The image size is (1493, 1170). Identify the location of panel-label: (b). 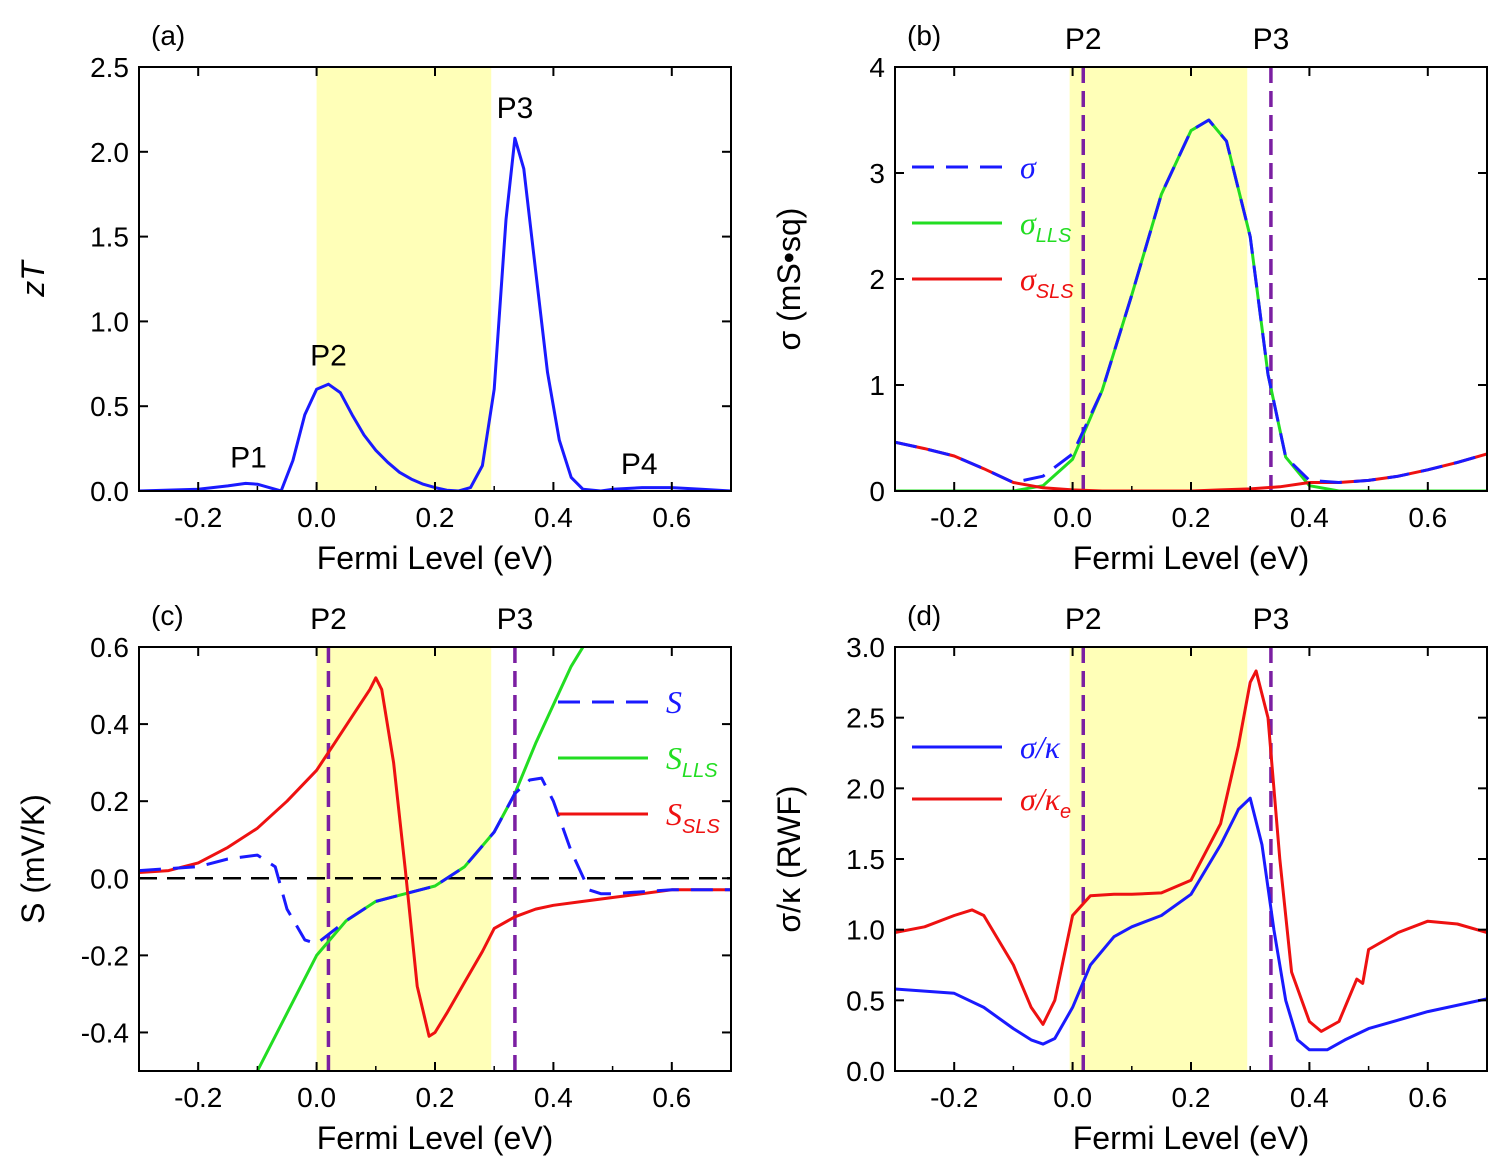
(924, 35).